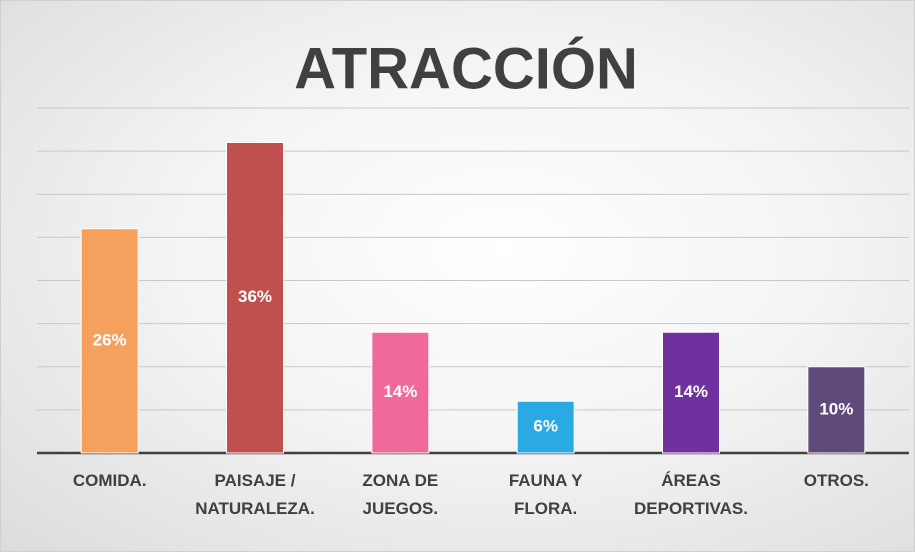 This screenshot has height=552, width=915. I want to click on data-label: 10%, so click(836, 408).